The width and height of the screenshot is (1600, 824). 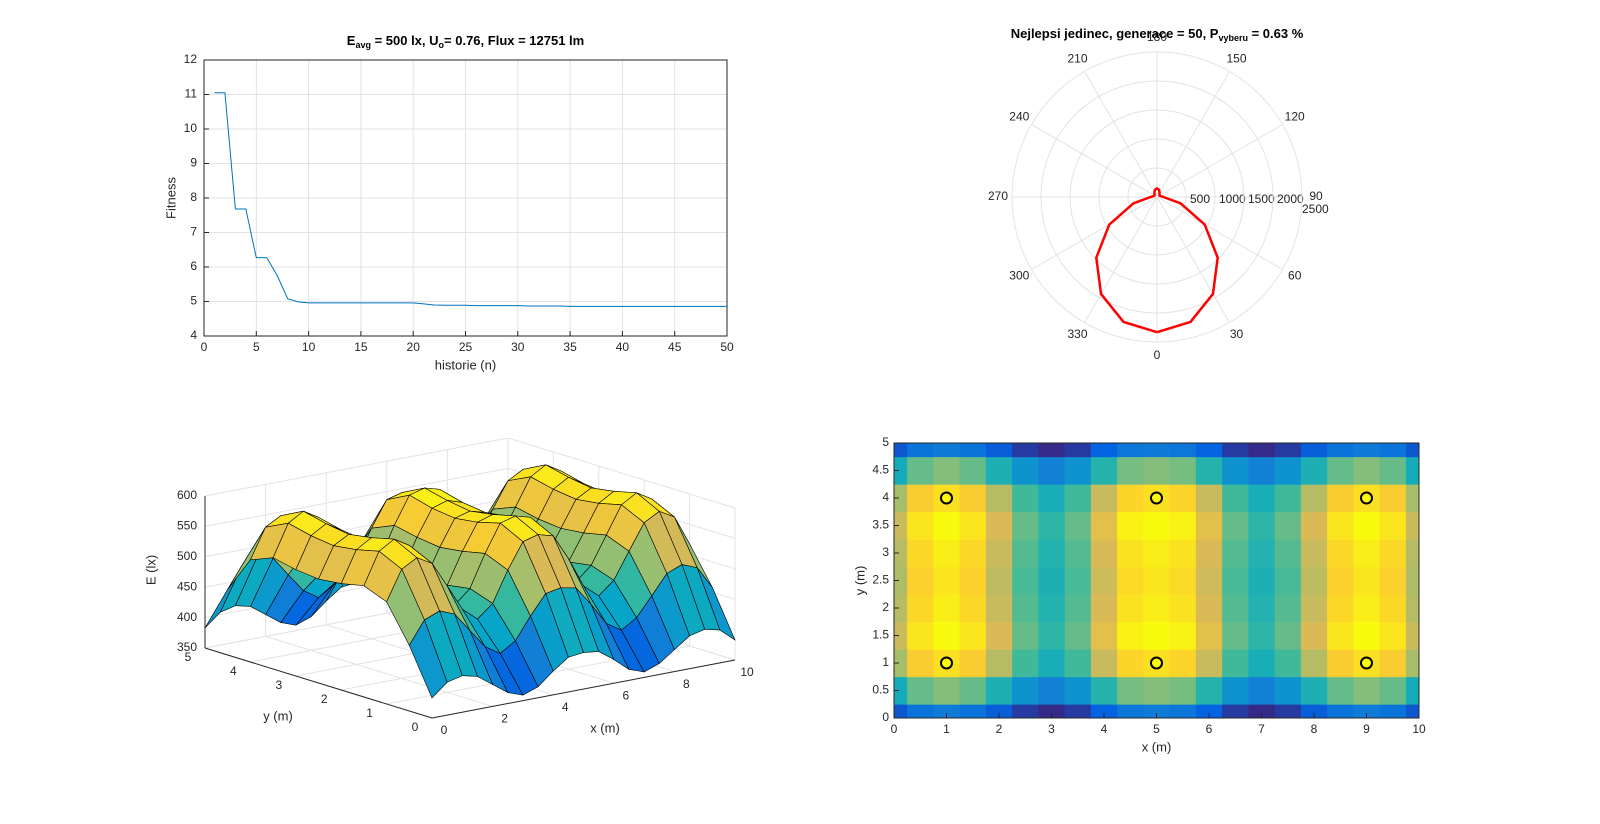 What do you see at coordinates (193, 197) in the screenshot?
I see `y-tick-label: 8` at bounding box center [193, 197].